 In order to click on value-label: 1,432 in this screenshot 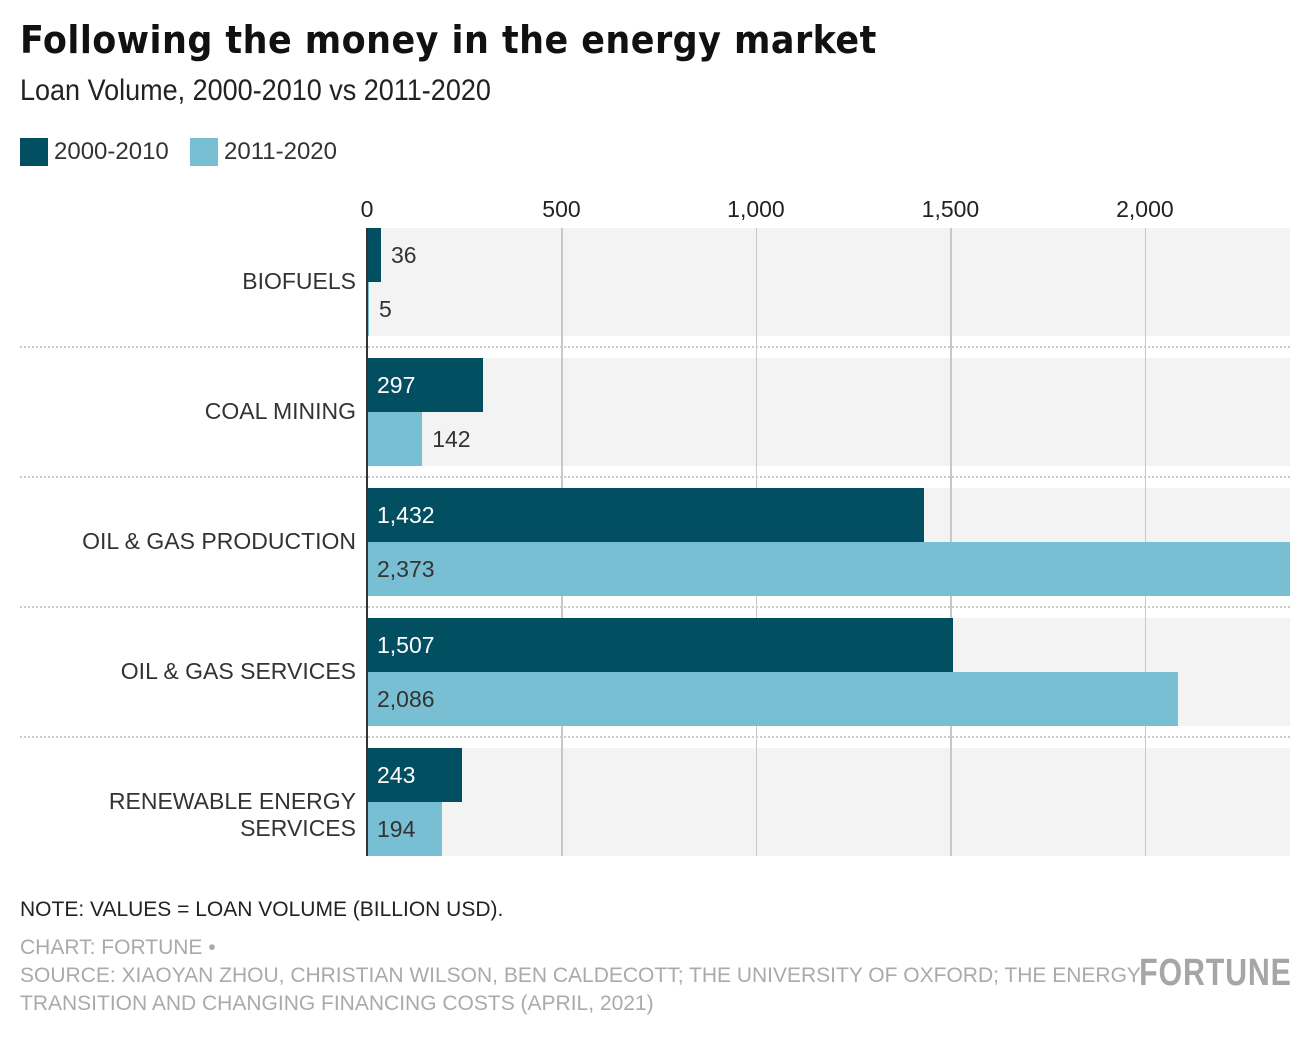, I will do `click(406, 515)`.